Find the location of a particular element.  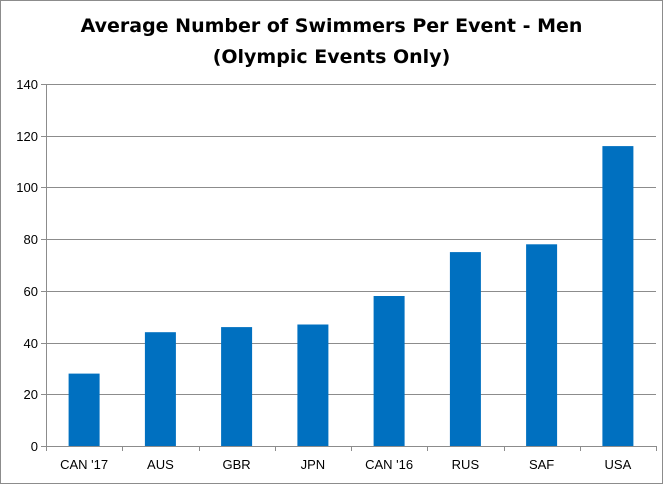

y-tick-label: 40 is located at coordinates (31, 343).